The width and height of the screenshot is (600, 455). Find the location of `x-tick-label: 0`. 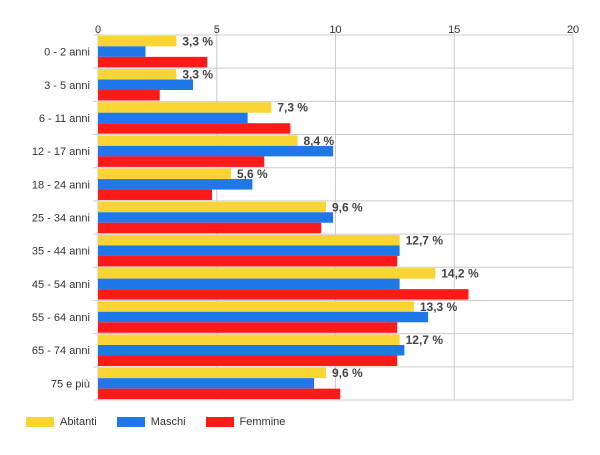

x-tick-label: 0 is located at coordinates (98, 30).